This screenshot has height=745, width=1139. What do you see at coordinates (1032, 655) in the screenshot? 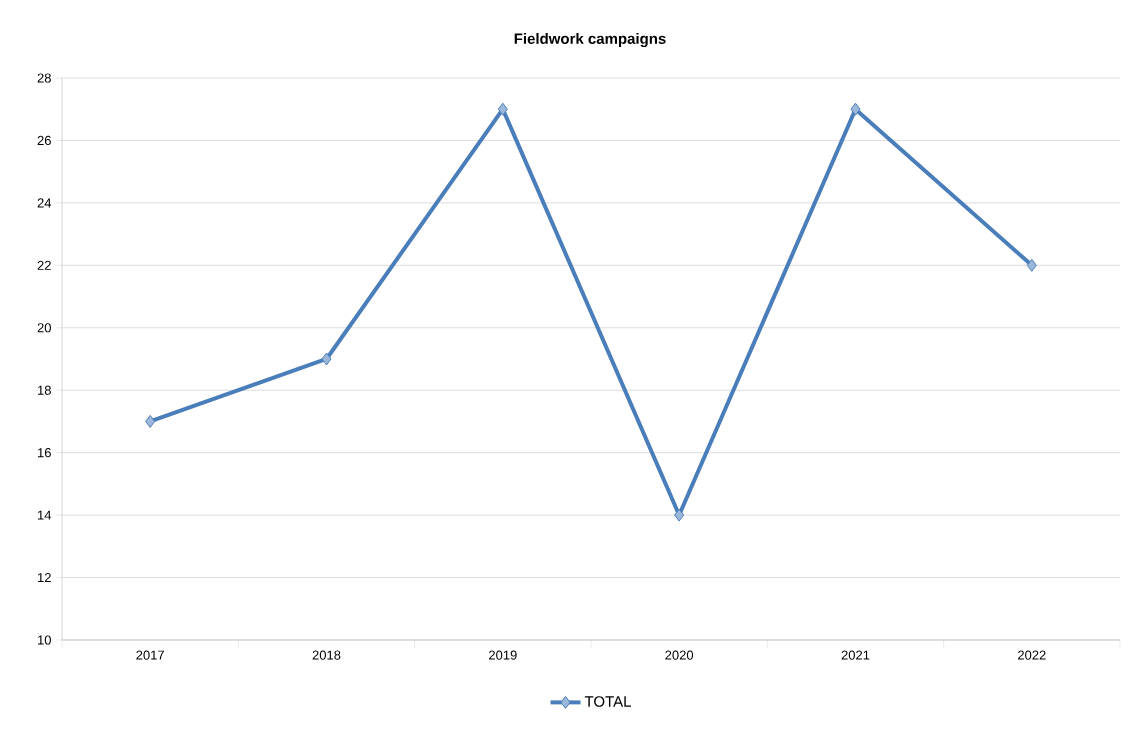
I see `x-tick-label: 2022` at bounding box center [1032, 655].